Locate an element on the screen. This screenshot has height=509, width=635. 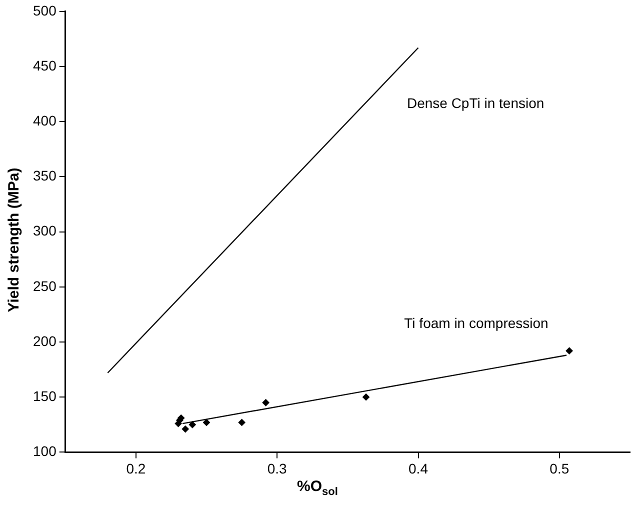
y-tick-label: 500 is located at coordinates (45, 10).